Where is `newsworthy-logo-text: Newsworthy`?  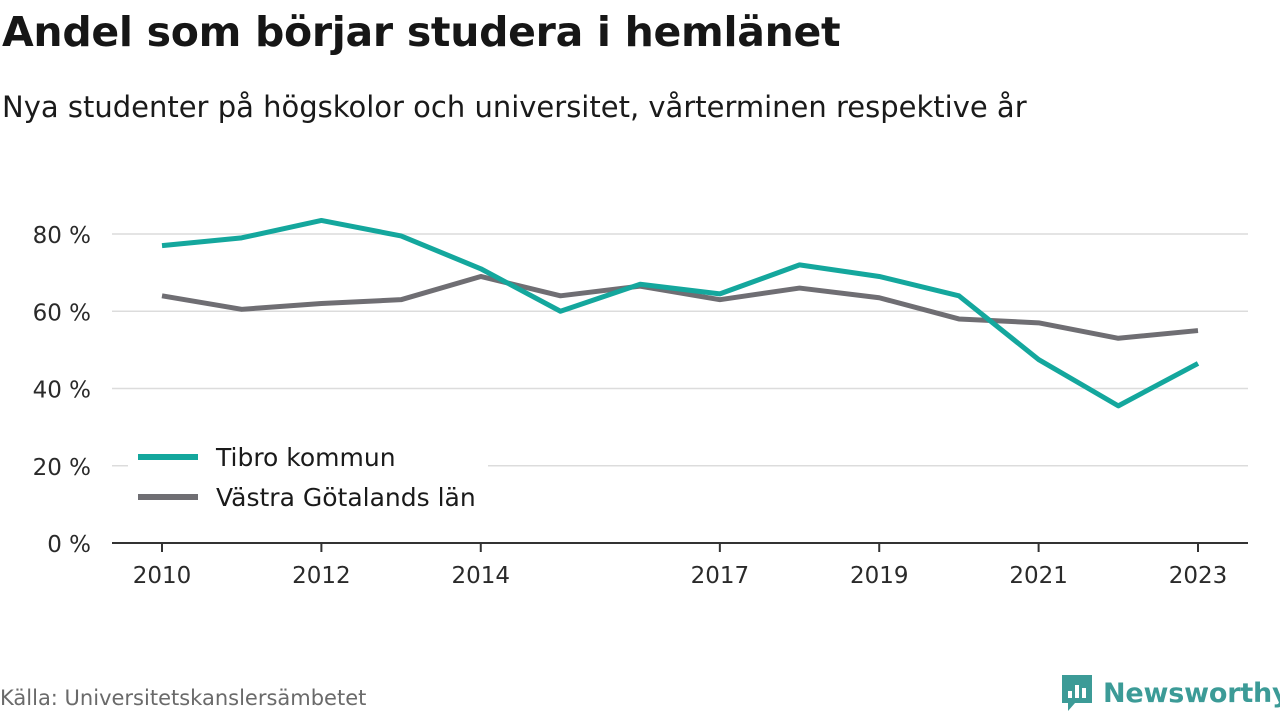
newsworthy-logo-text: Newsworthy is located at coordinates (1191, 693).